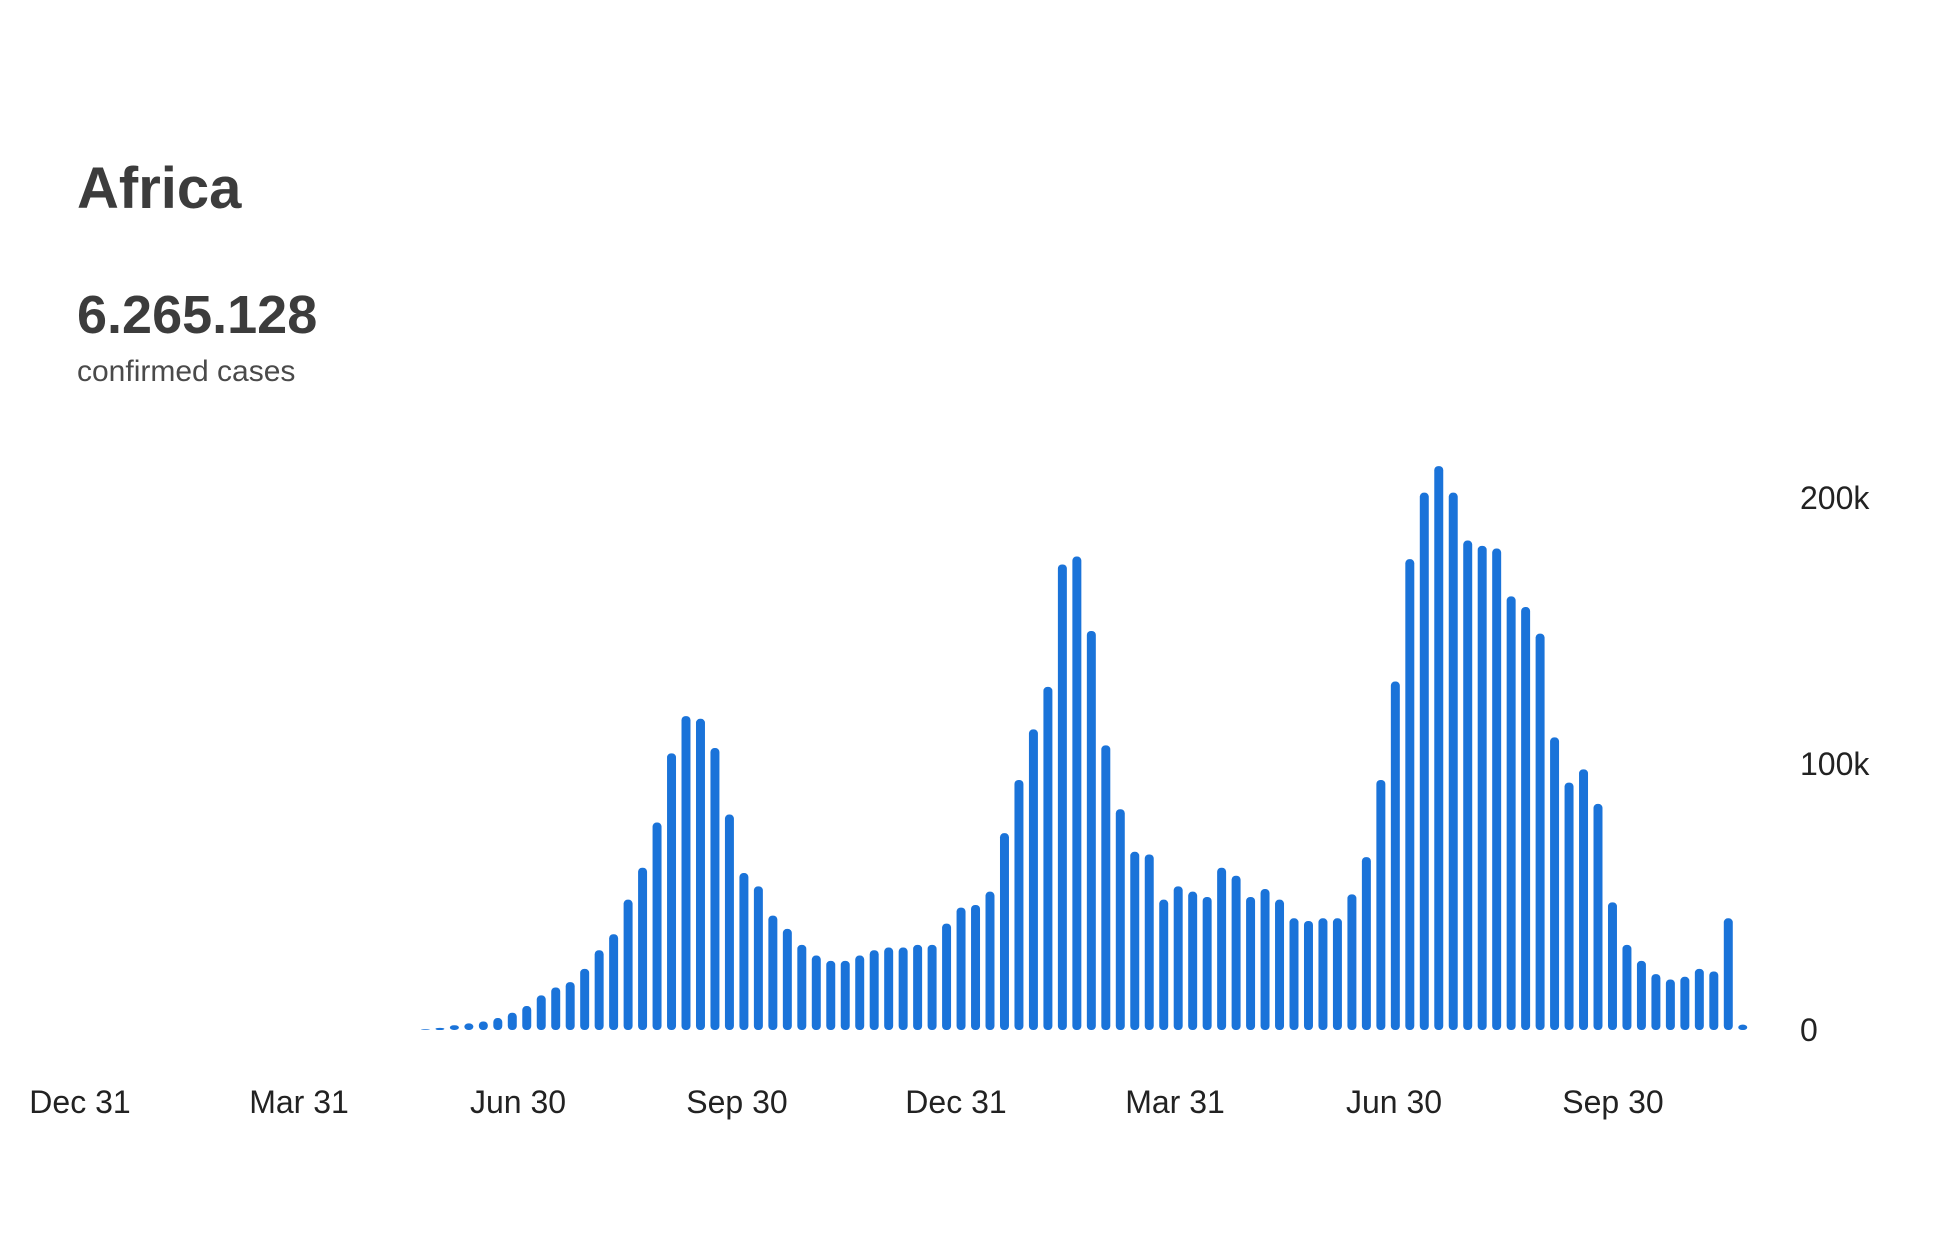 Image resolution: width=1950 pixels, height=1250 pixels. I want to click on total-cases-caption: confirmed cases, so click(186, 371).